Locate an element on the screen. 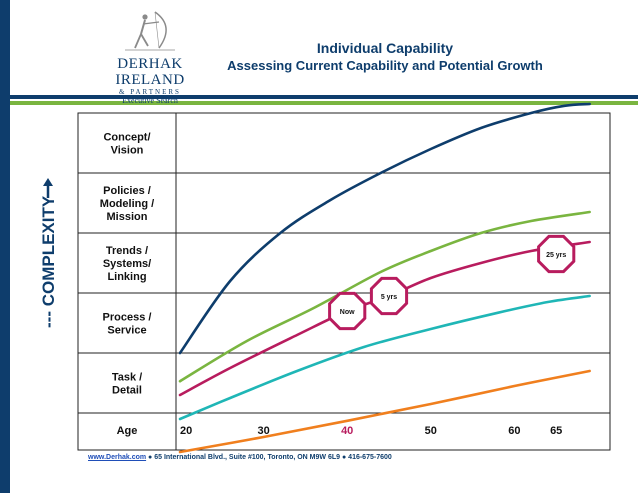  row-label: Trends / Systems/Linking is located at coordinates (127, 264).